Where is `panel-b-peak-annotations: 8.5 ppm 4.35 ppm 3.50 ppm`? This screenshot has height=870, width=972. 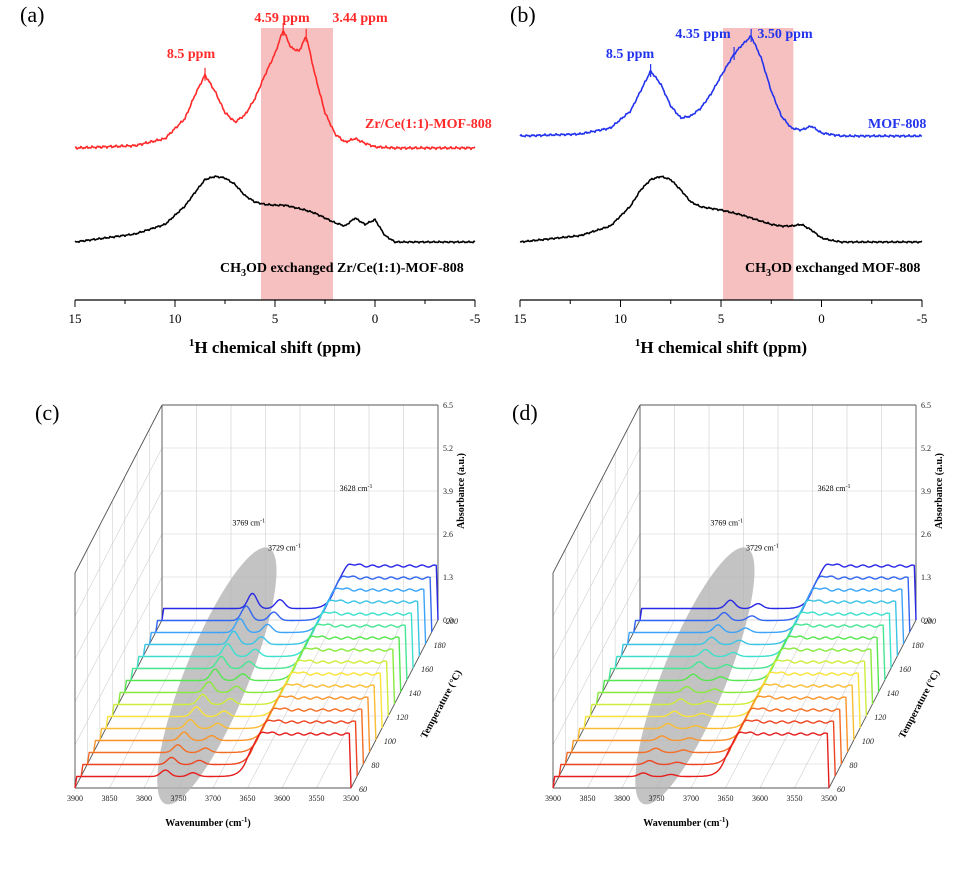 panel-b-peak-annotations: 8.5 ppm 4.35 ppm 3.50 ppm is located at coordinates (709, 52).